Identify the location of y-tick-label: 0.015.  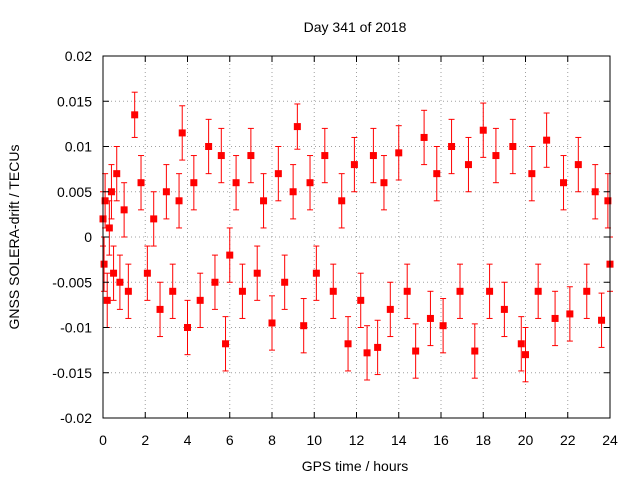
(74, 101).